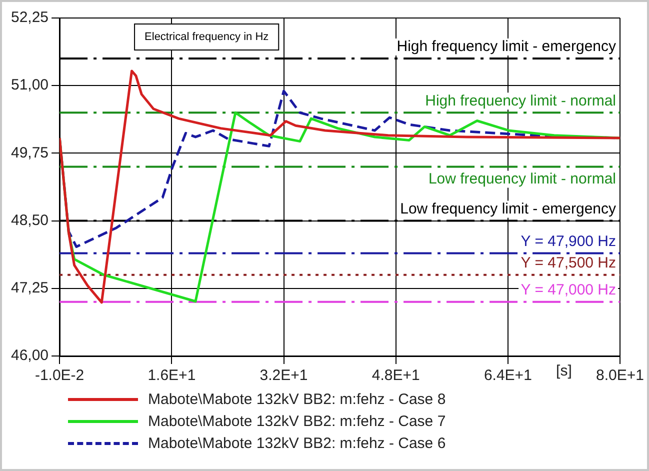 The image size is (649, 471). Describe the element at coordinates (568, 263) in the screenshot. I see `ref-line-label: Y = 47,500 Hz` at that location.